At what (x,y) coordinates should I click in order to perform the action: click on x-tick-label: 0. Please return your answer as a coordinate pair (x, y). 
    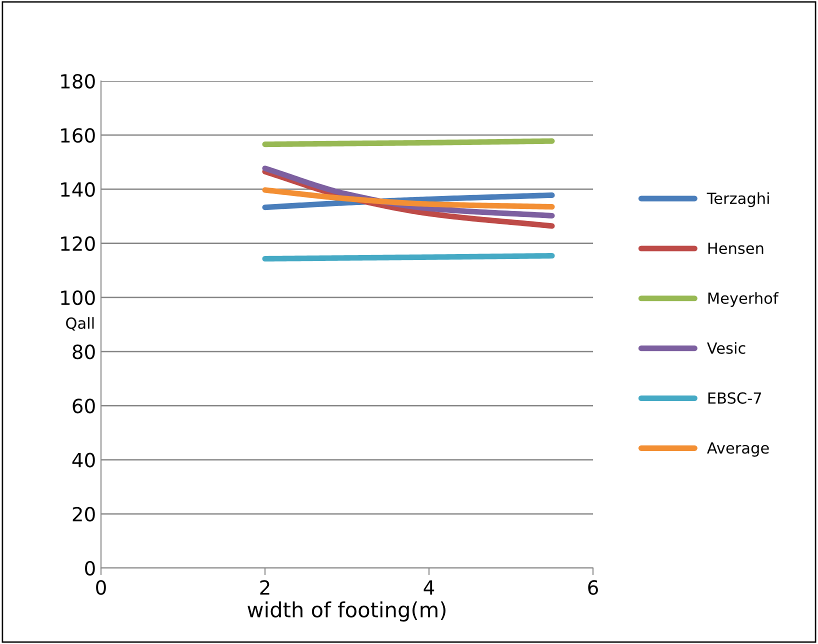
    Looking at the image, I should click on (101, 587).